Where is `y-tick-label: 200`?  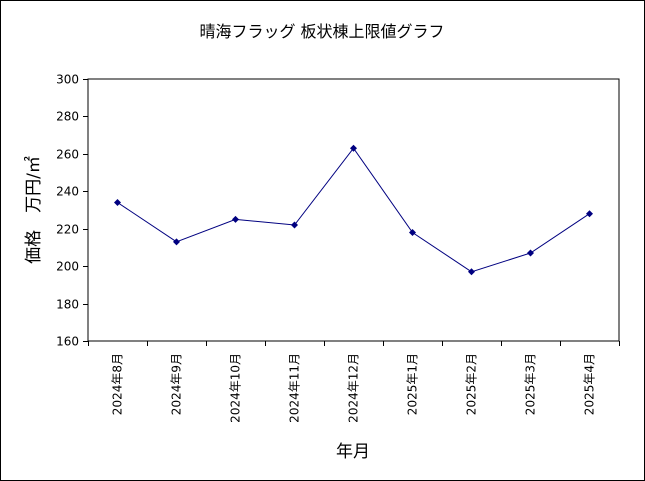 y-tick-label: 200 is located at coordinates (67, 267).